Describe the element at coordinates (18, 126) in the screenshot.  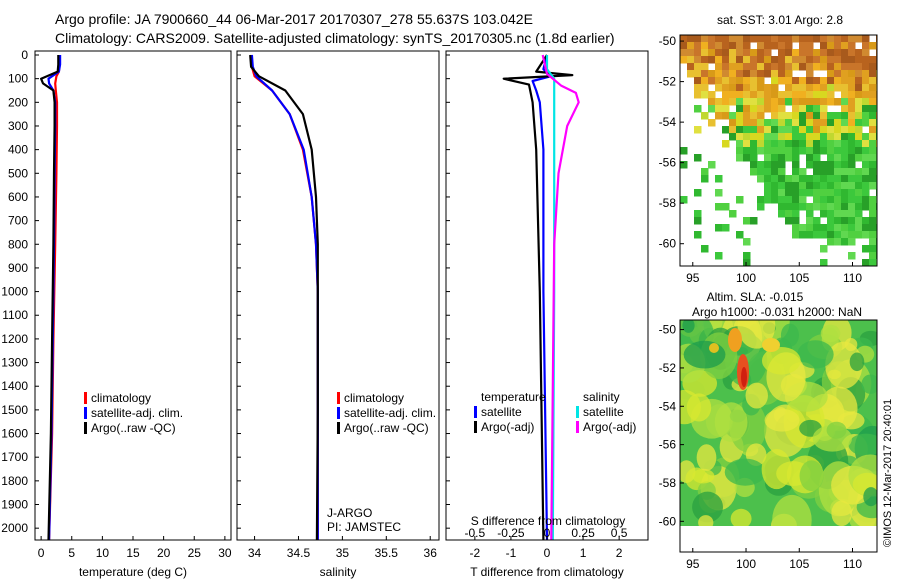
I see `depth-tick-label: 300` at that location.